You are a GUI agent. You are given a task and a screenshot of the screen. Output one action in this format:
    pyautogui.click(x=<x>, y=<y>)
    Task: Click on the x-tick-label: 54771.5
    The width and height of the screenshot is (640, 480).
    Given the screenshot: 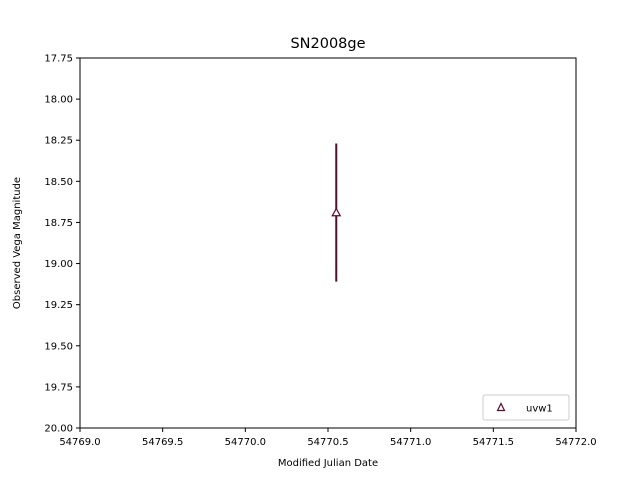 What is the action you would take?
    pyautogui.click(x=493, y=442)
    